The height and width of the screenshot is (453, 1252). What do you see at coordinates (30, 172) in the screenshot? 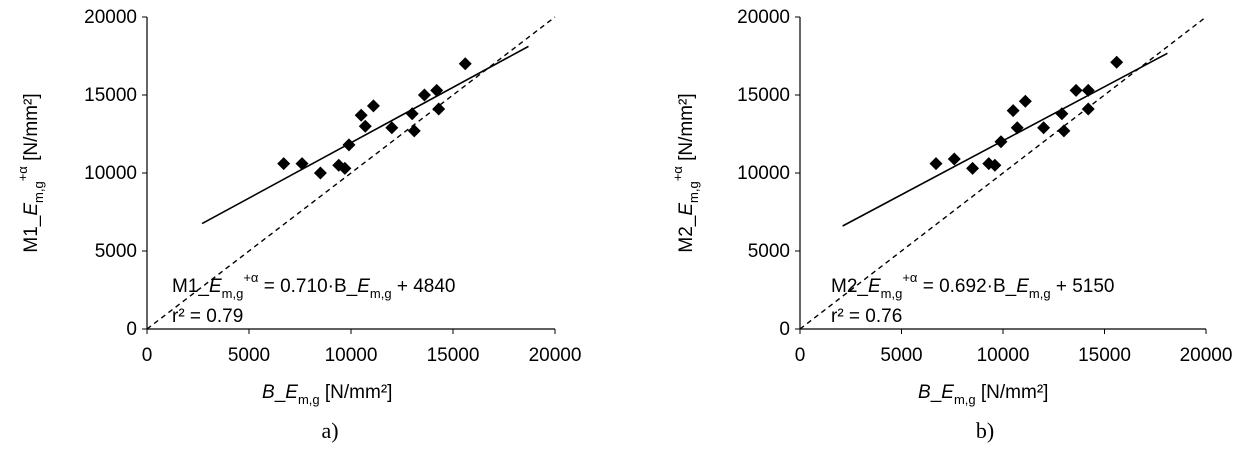
I see `y-axis-label: M1_Em,g+α [N/mm²]` at bounding box center [30, 172].